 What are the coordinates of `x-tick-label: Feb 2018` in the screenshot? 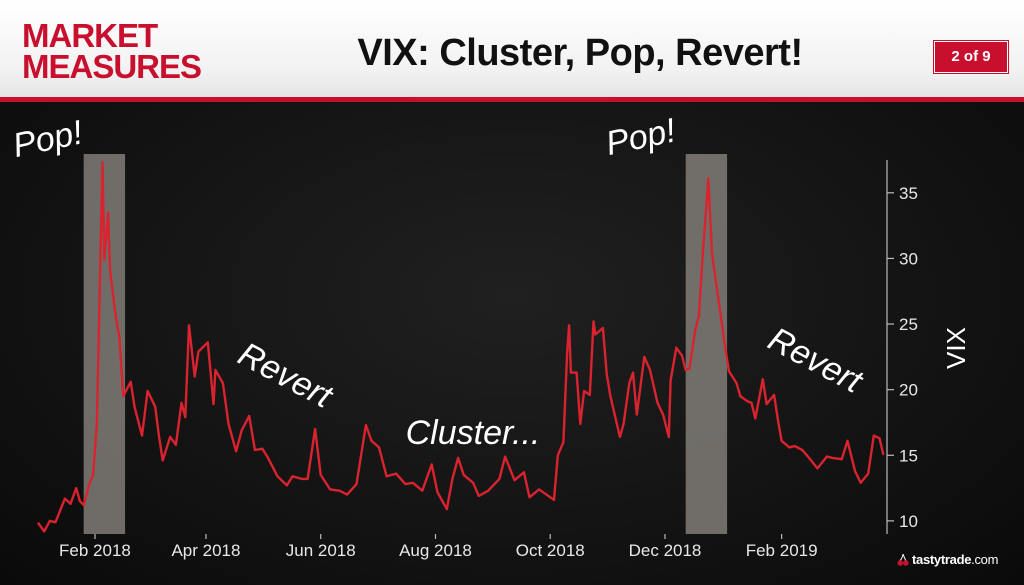 It's located at (95, 550).